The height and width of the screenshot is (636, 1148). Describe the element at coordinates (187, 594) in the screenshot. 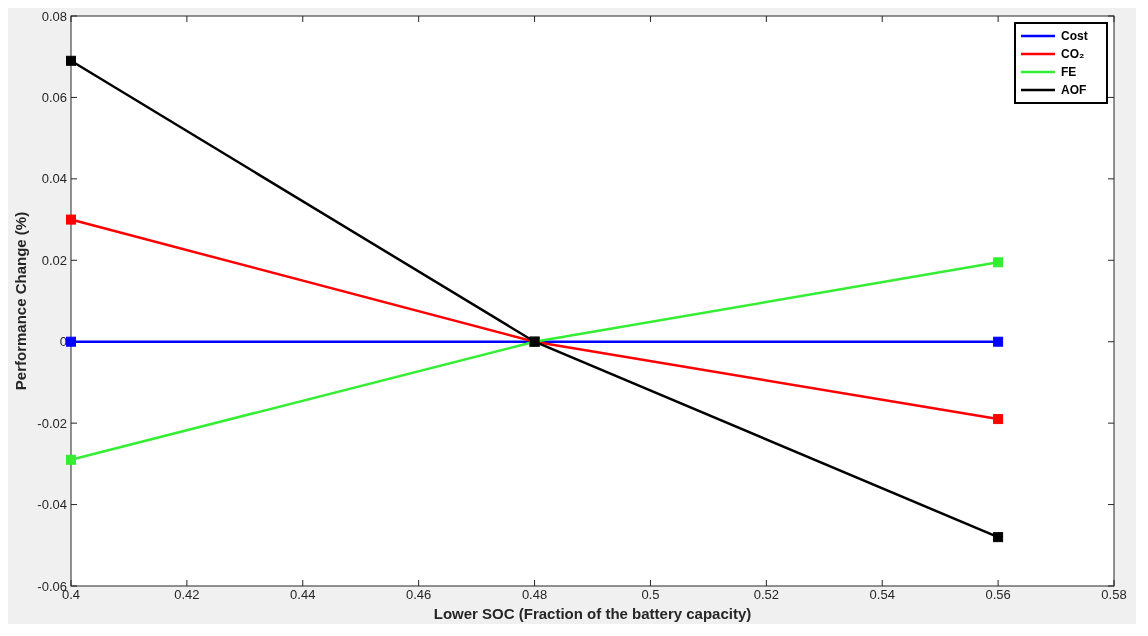

I see `x-tick-label: 0.42` at that location.